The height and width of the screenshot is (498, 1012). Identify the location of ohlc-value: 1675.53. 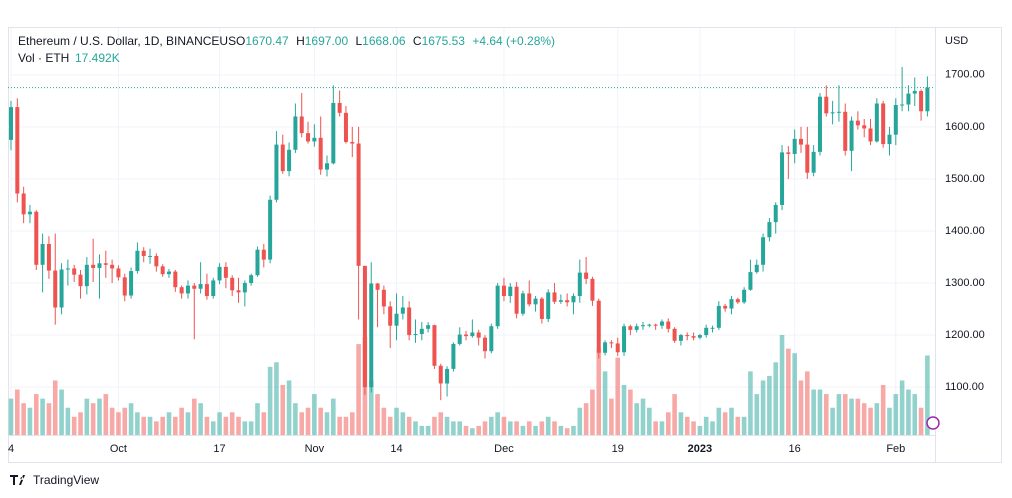
(444, 41).